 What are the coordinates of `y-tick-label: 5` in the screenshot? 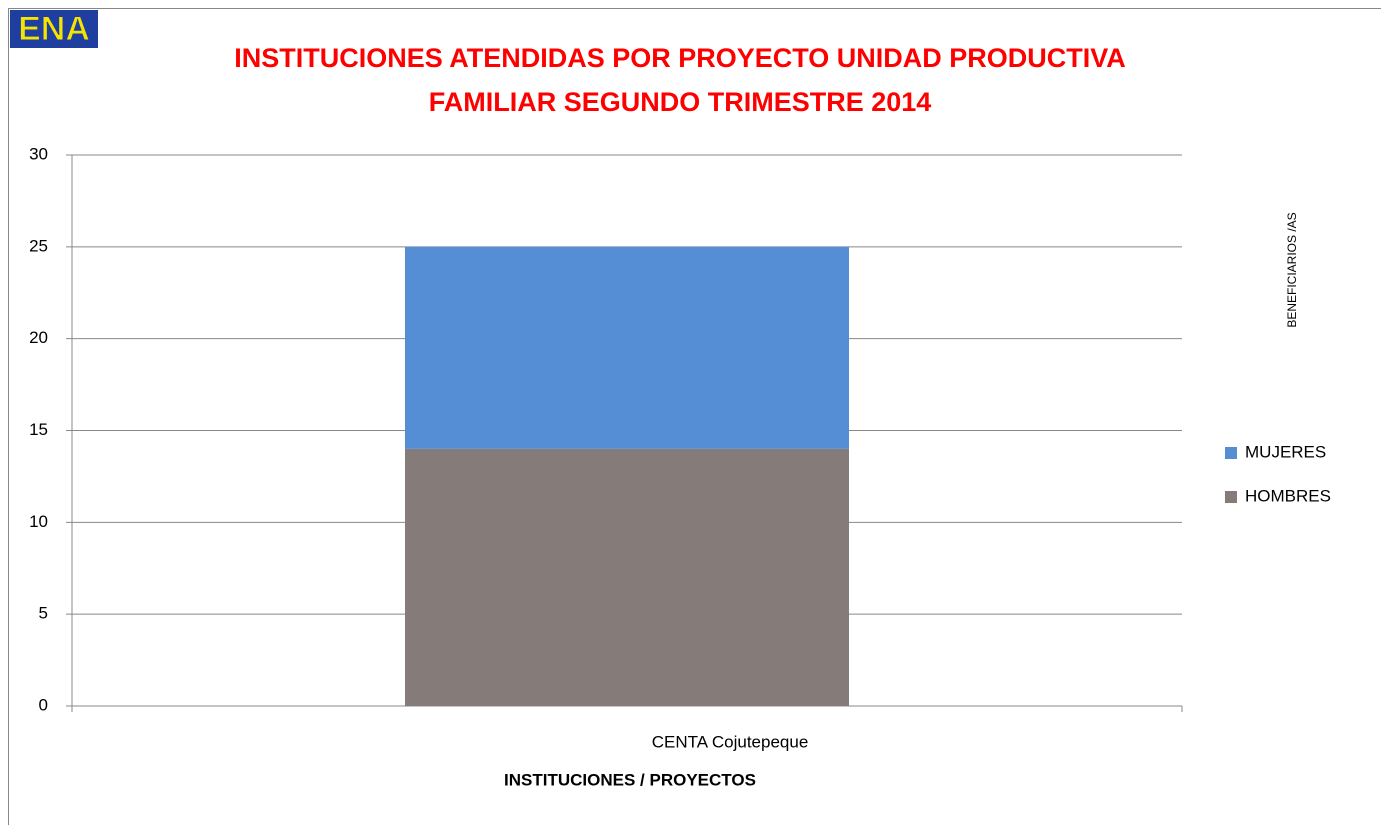 It's located at (43, 613).